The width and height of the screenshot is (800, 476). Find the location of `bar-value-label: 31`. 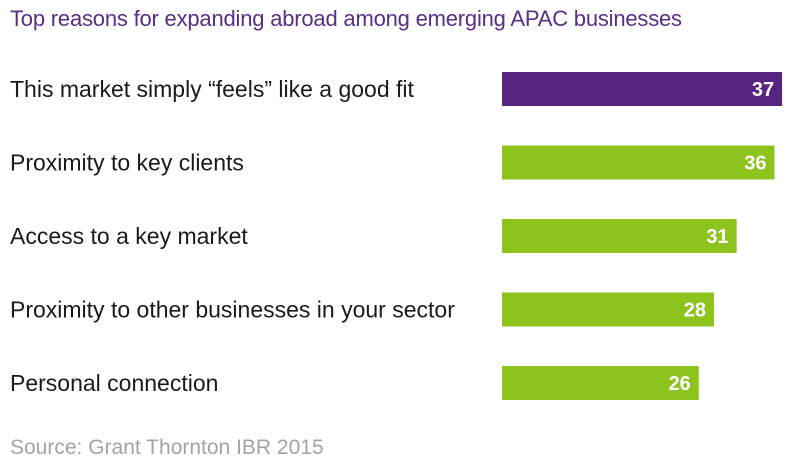

bar-value-label: 31 is located at coordinates (717, 237).